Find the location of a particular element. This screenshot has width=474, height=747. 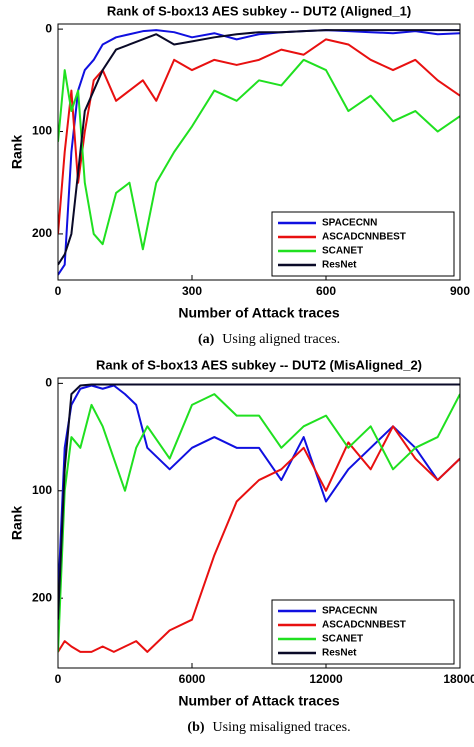

caption: (b) Using misaligned traces. is located at coordinates (268, 727).